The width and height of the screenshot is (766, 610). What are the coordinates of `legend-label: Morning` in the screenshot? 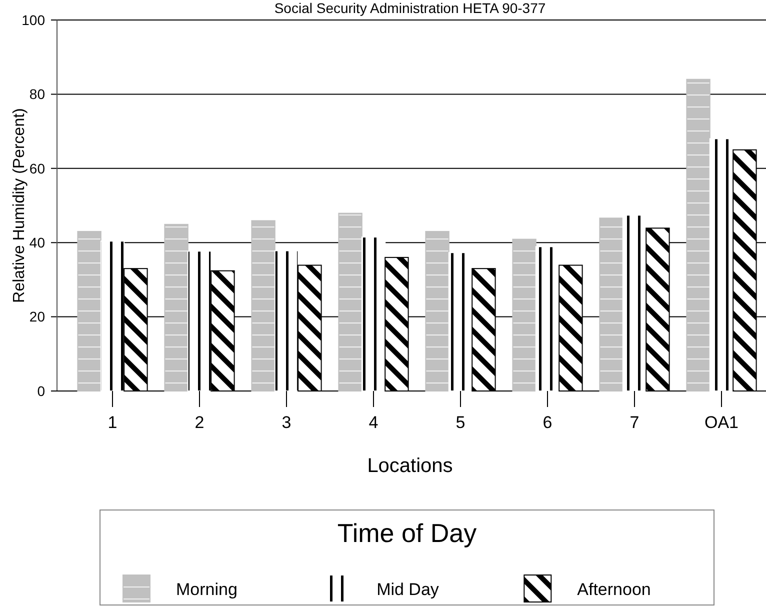 It's located at (207, 589).